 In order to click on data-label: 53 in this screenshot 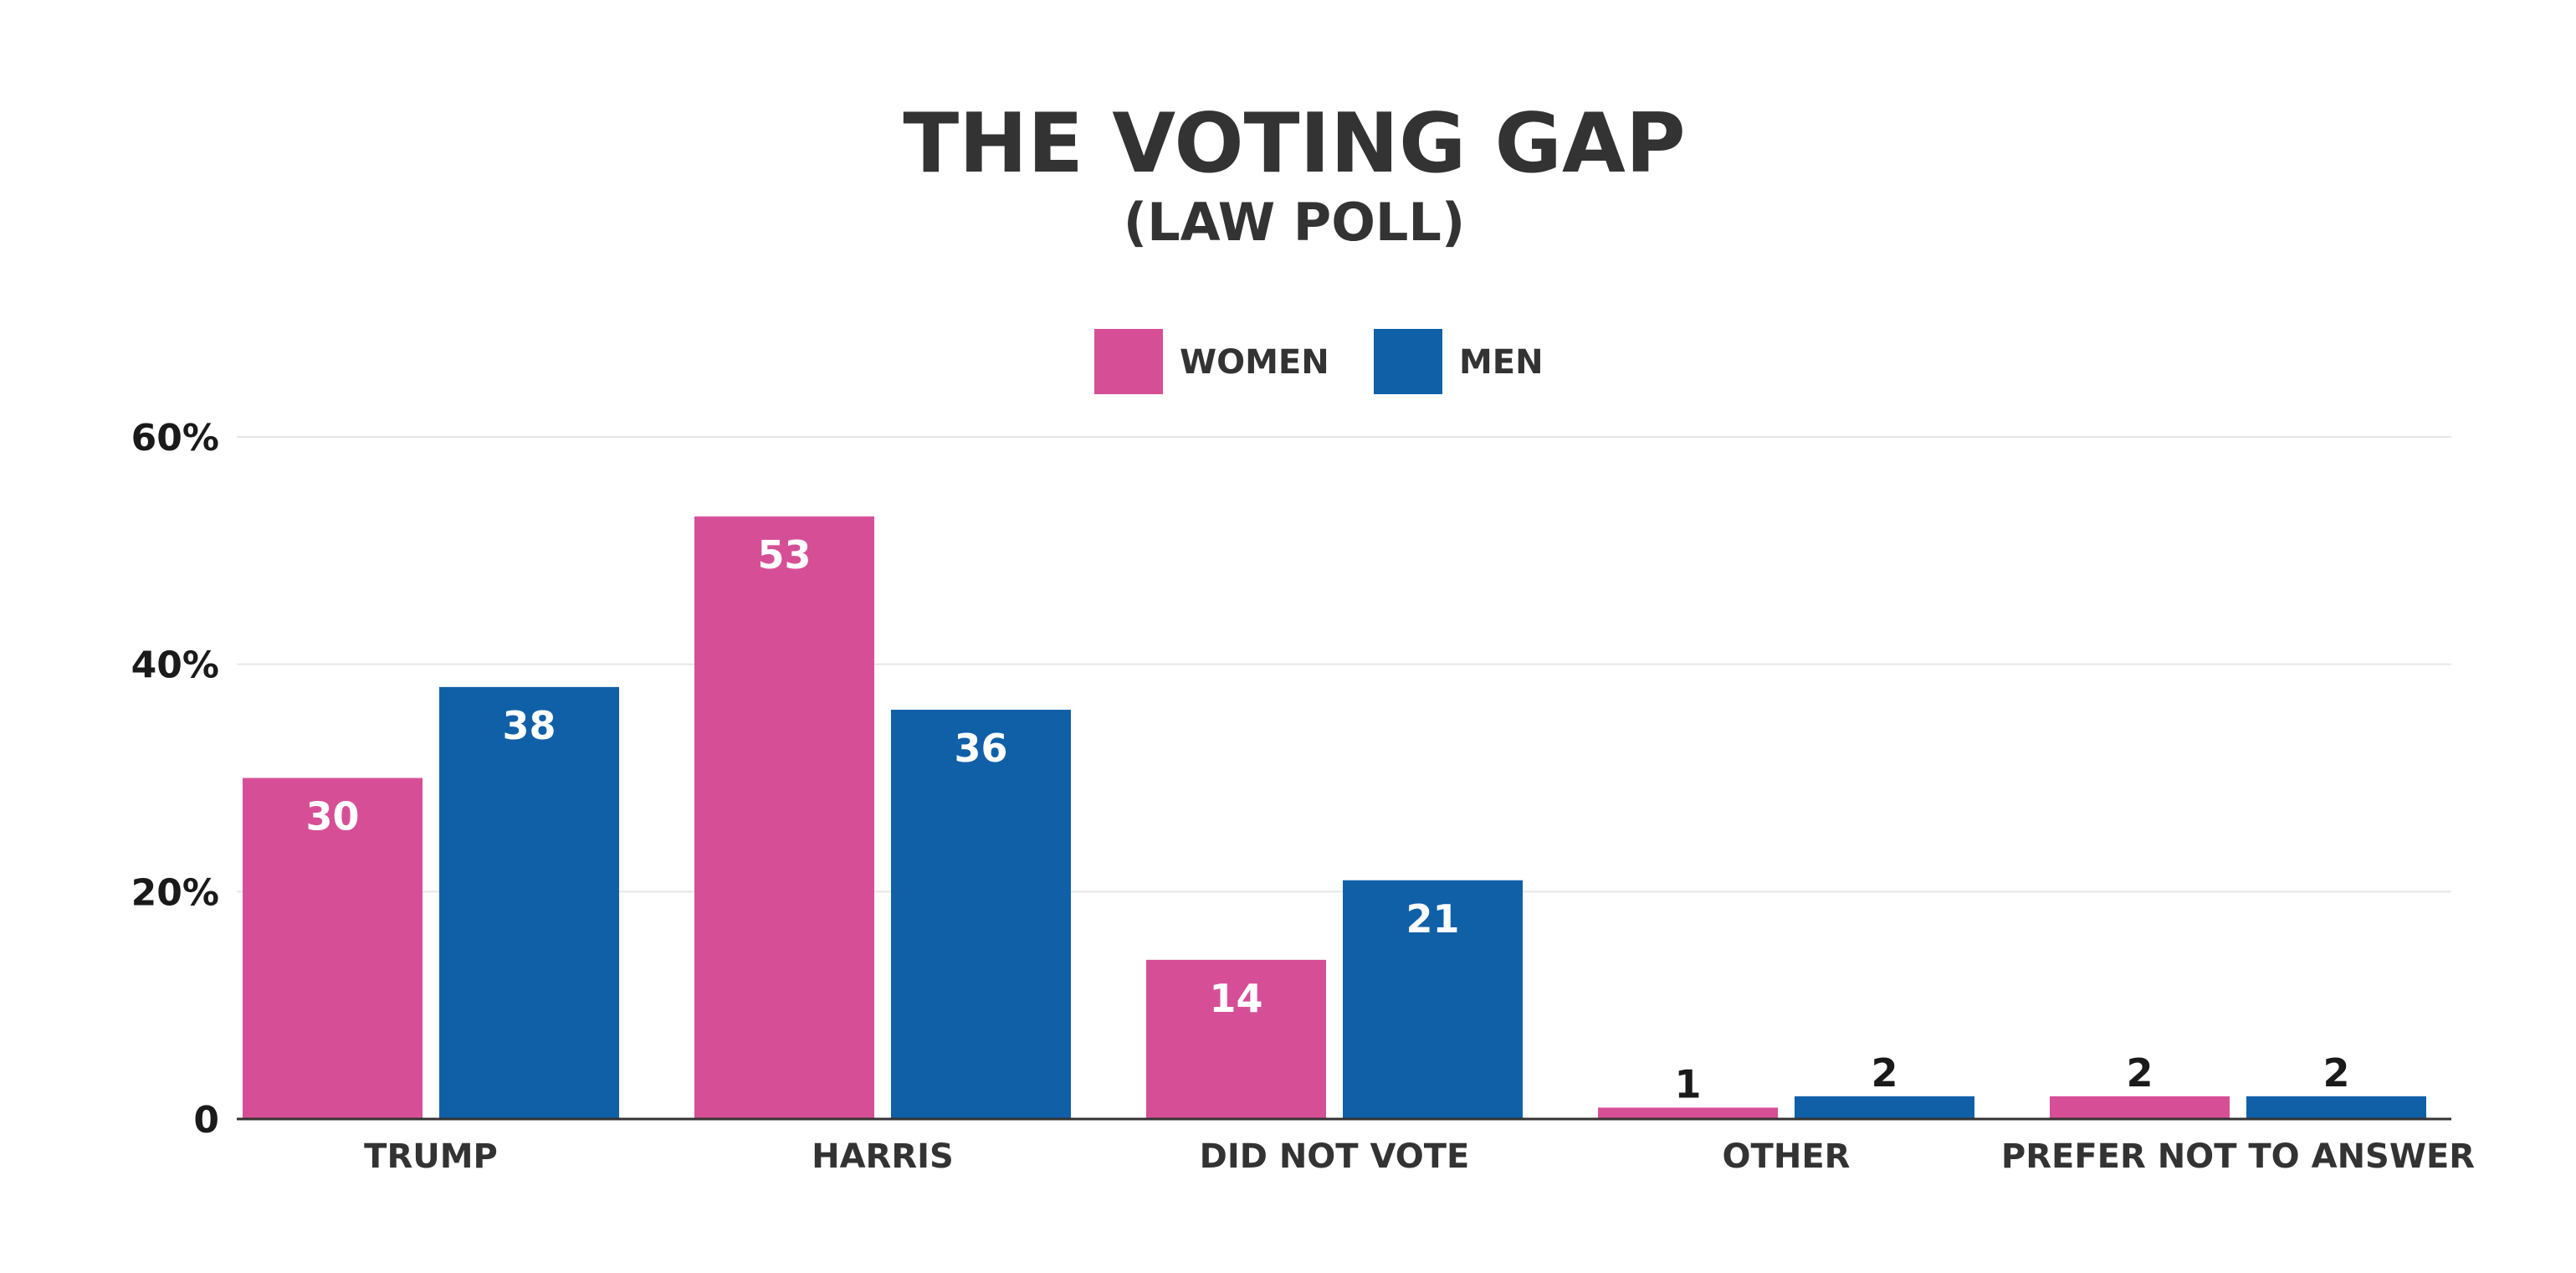, I will do `click(784, 554)`.